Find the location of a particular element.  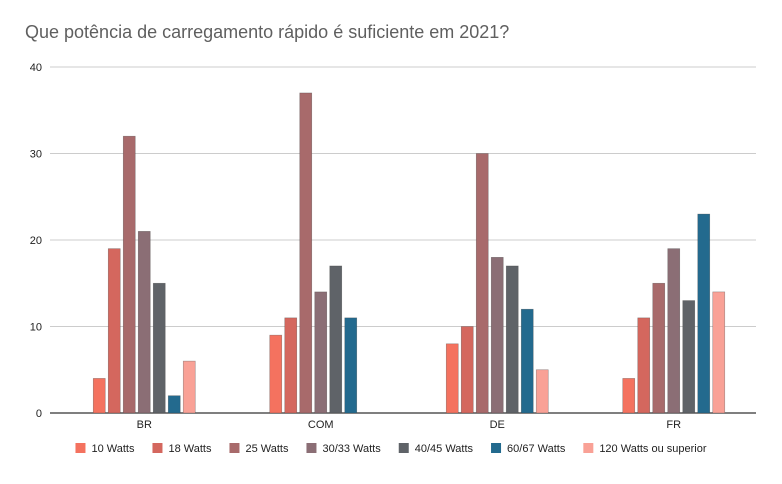

y-axis-ticks: 0 10 20 30 40 is located at coordinates (36, 241).